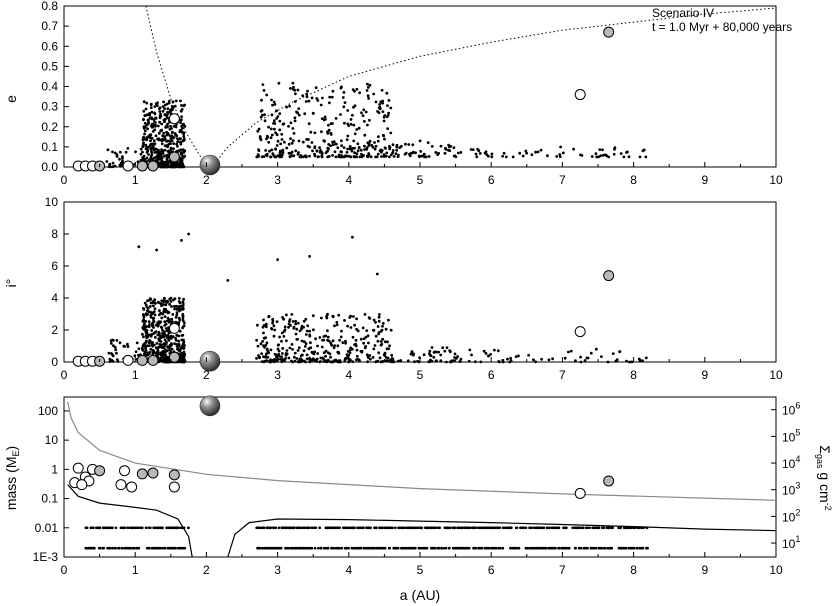 This screenshot has width=836, height=606. What do you see at coordinates (49, 6) in the screenshot?
I see `y-tick-label: 0.8` at bounding box center [49, 6].